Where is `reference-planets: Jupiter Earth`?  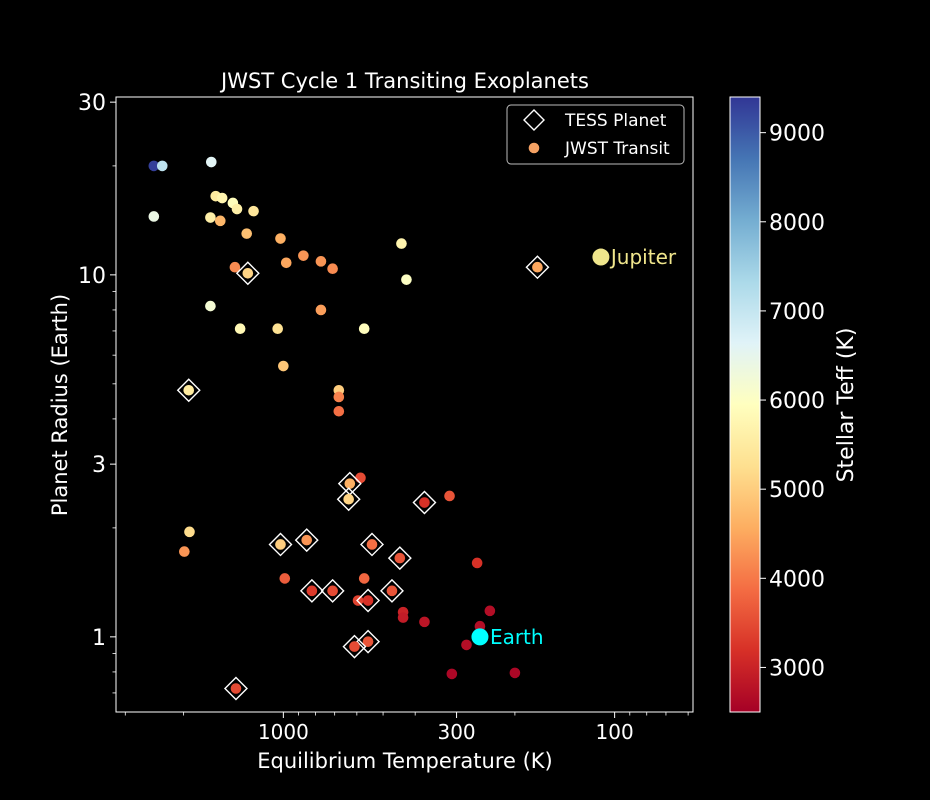
reference-planets: Jupiter Earth is located at coordinates (574, 447).